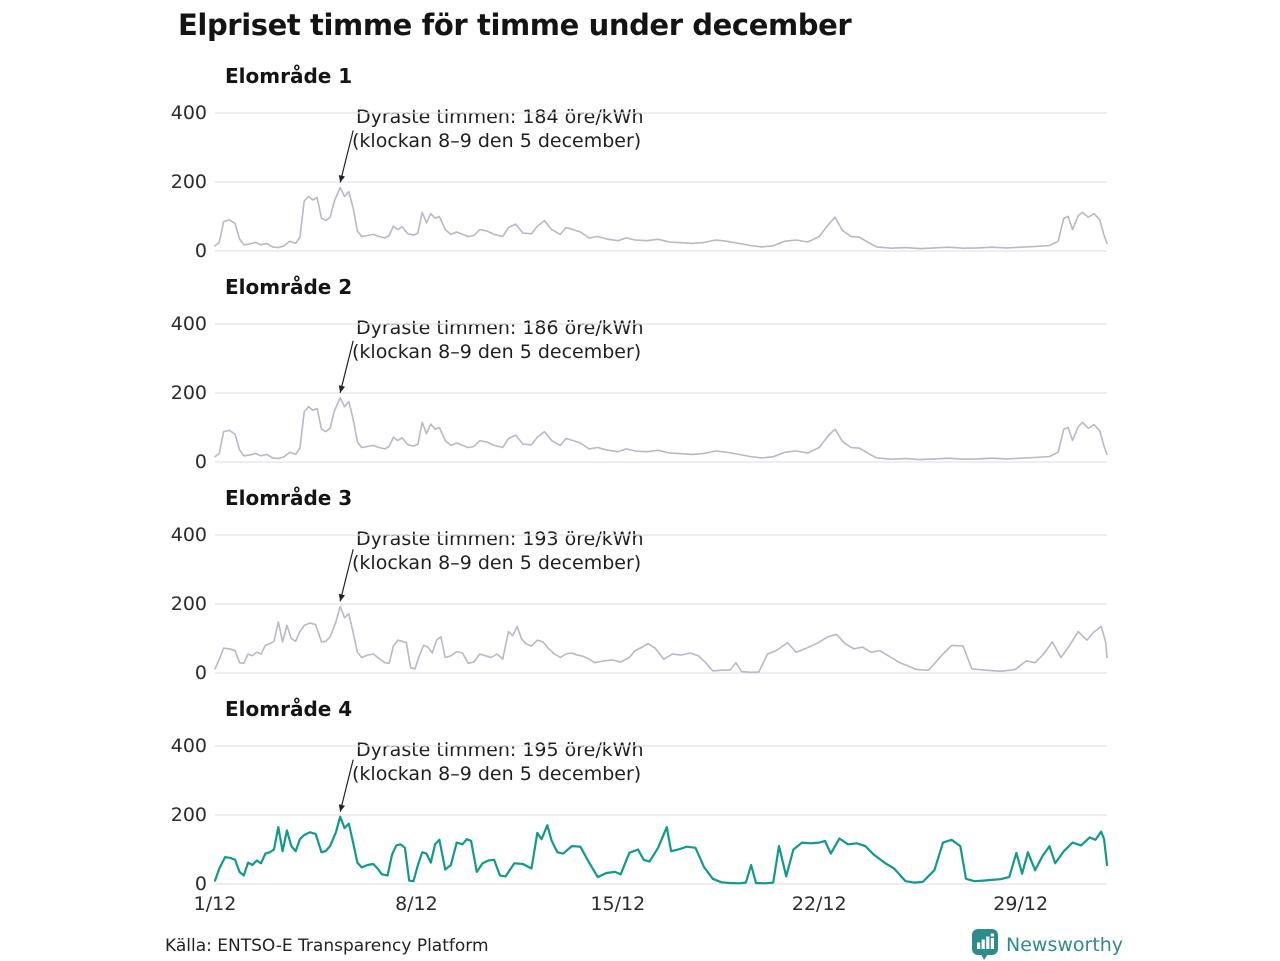 The image size is (1280, 961). I want to click on page-title: Elpriset timme för timme under december, so click(515, 25).